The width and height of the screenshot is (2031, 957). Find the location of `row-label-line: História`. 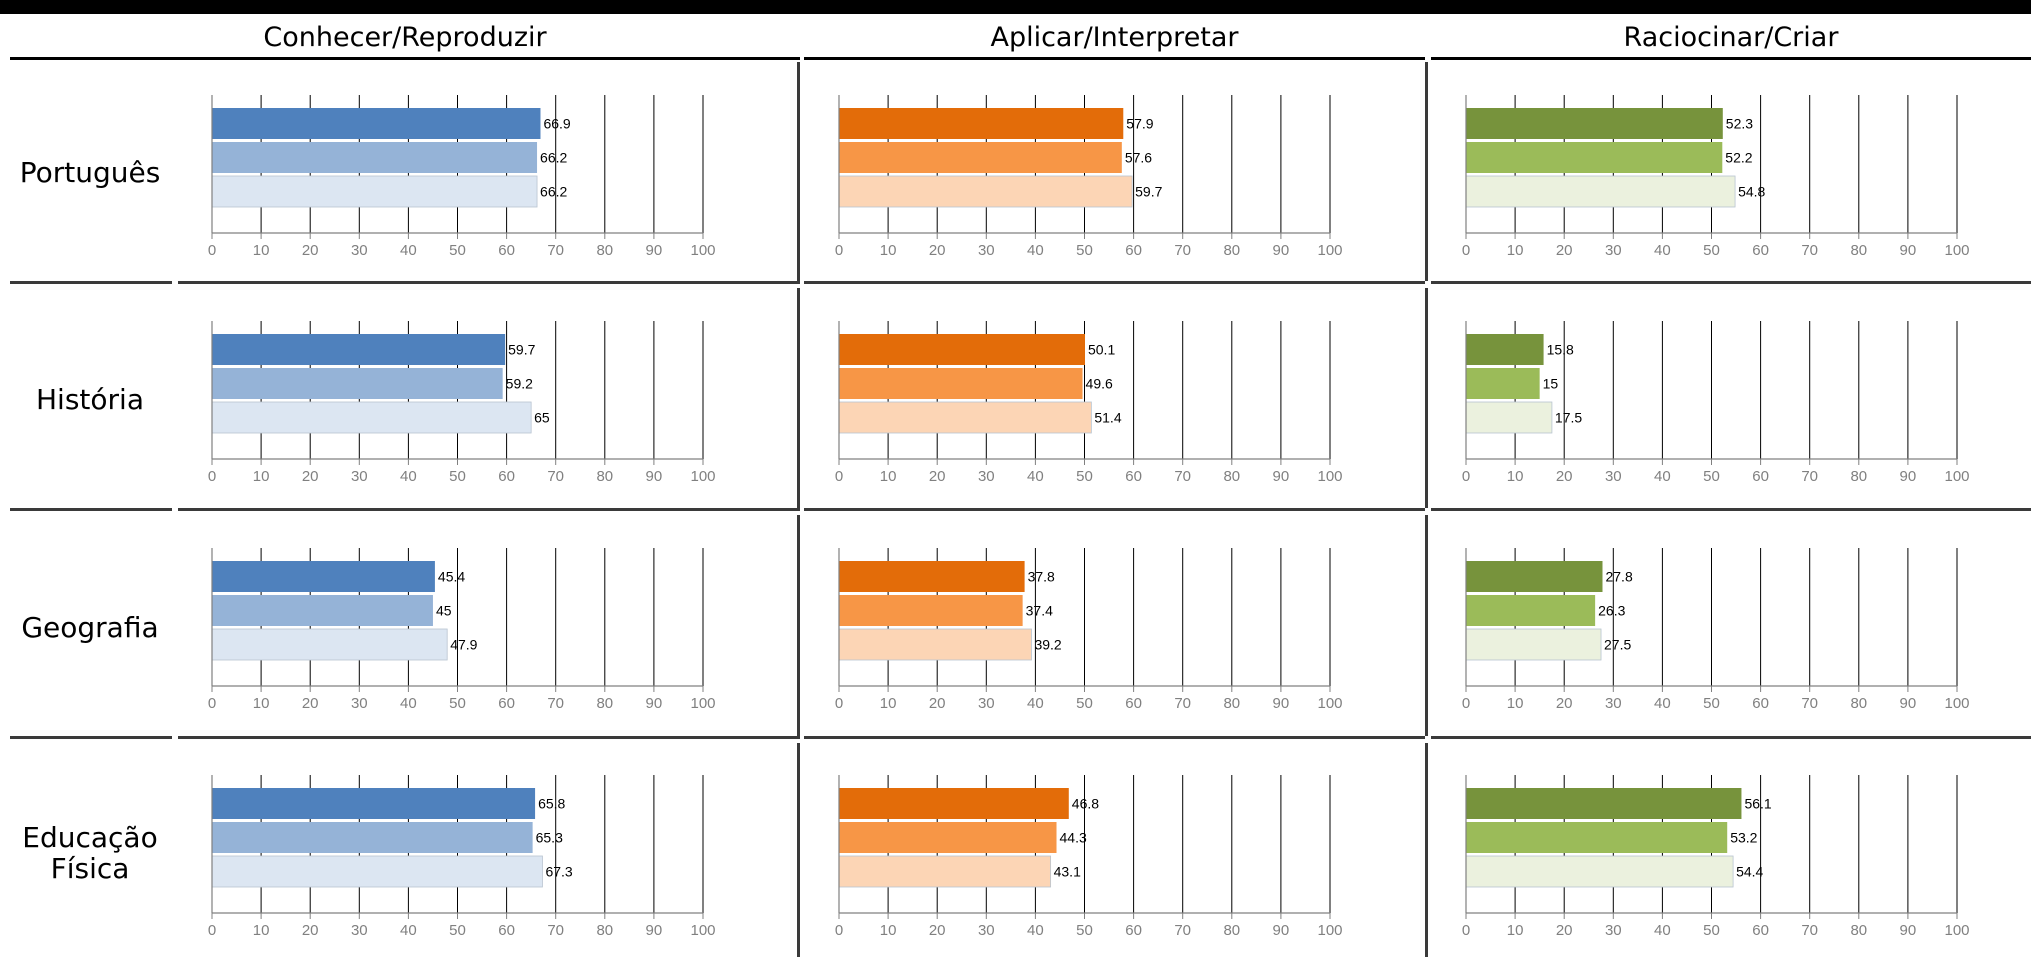

row-label-line: História is located at coordinates (90, 399).